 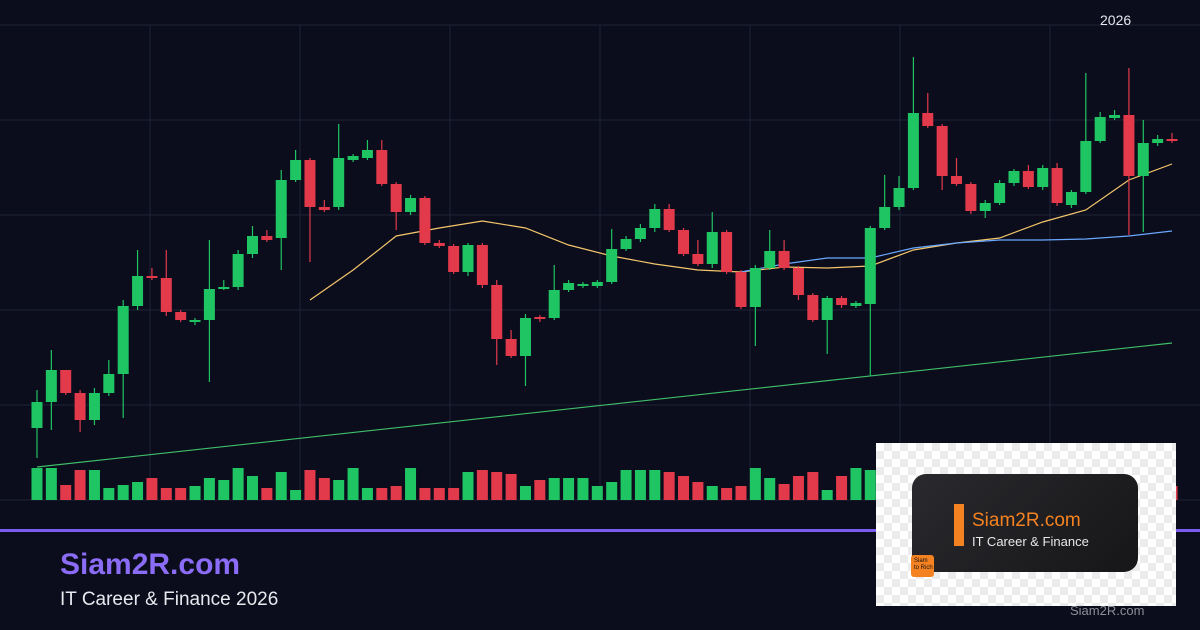 I want to click on logo-bar, so click(x=959, y=525).